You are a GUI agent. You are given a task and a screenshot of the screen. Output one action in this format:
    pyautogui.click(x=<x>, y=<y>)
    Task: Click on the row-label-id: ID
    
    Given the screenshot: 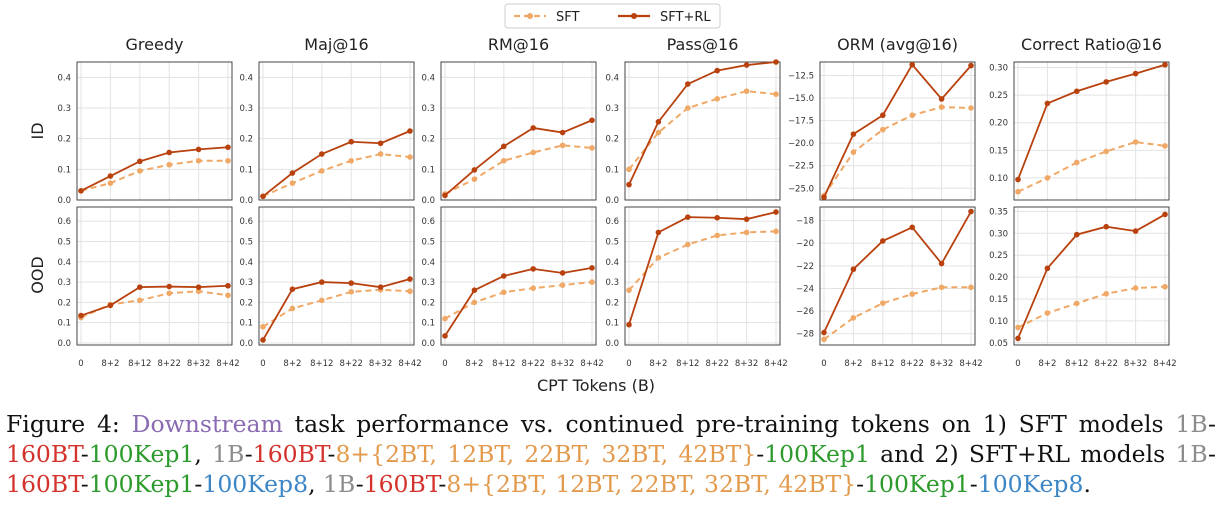 What is the action you would take?
    pyautogui.click(x=37, y=130)
    